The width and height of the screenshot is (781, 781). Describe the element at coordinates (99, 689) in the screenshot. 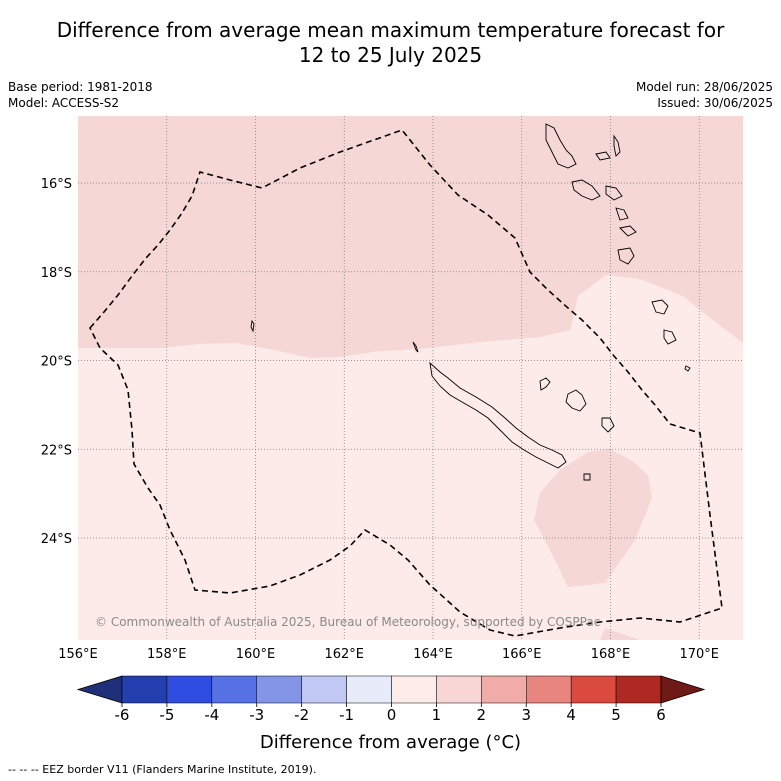

I see `colorbar-extend-low` at that location.